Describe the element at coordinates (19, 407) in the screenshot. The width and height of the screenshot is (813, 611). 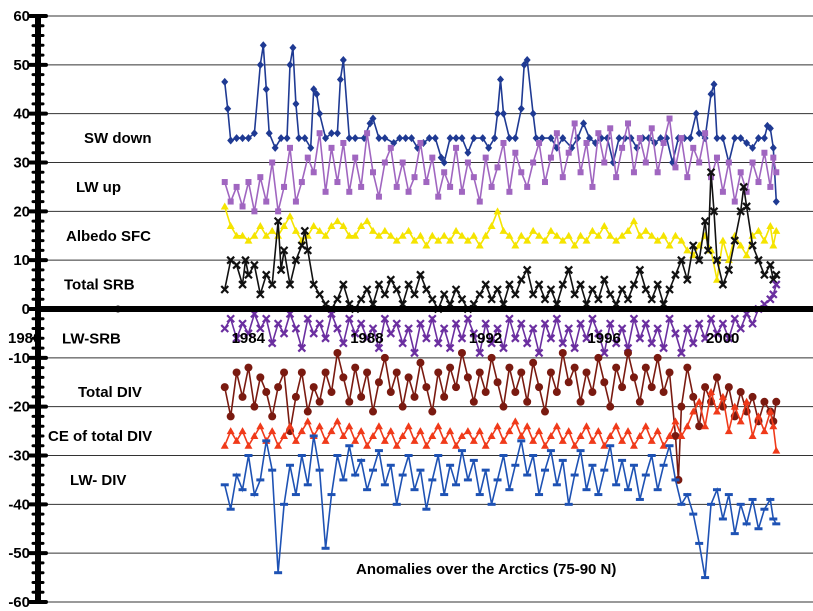
I see `y-tick-label: -20` at that location.